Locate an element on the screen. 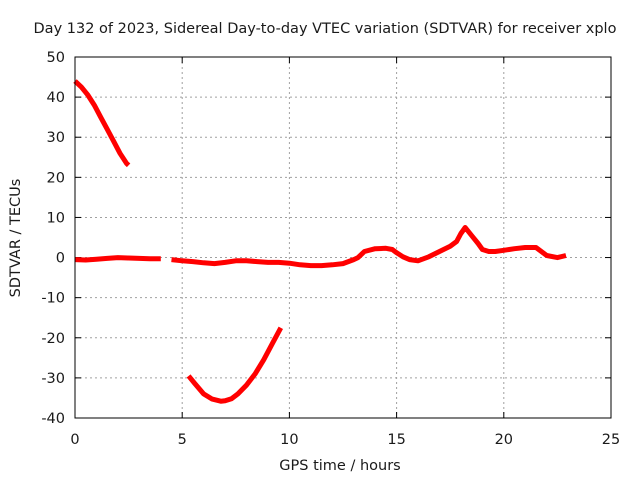 Image resolution: width=640 pixels, height=480 pixels. series-line-arc-low is located at coordinates (235, 365).